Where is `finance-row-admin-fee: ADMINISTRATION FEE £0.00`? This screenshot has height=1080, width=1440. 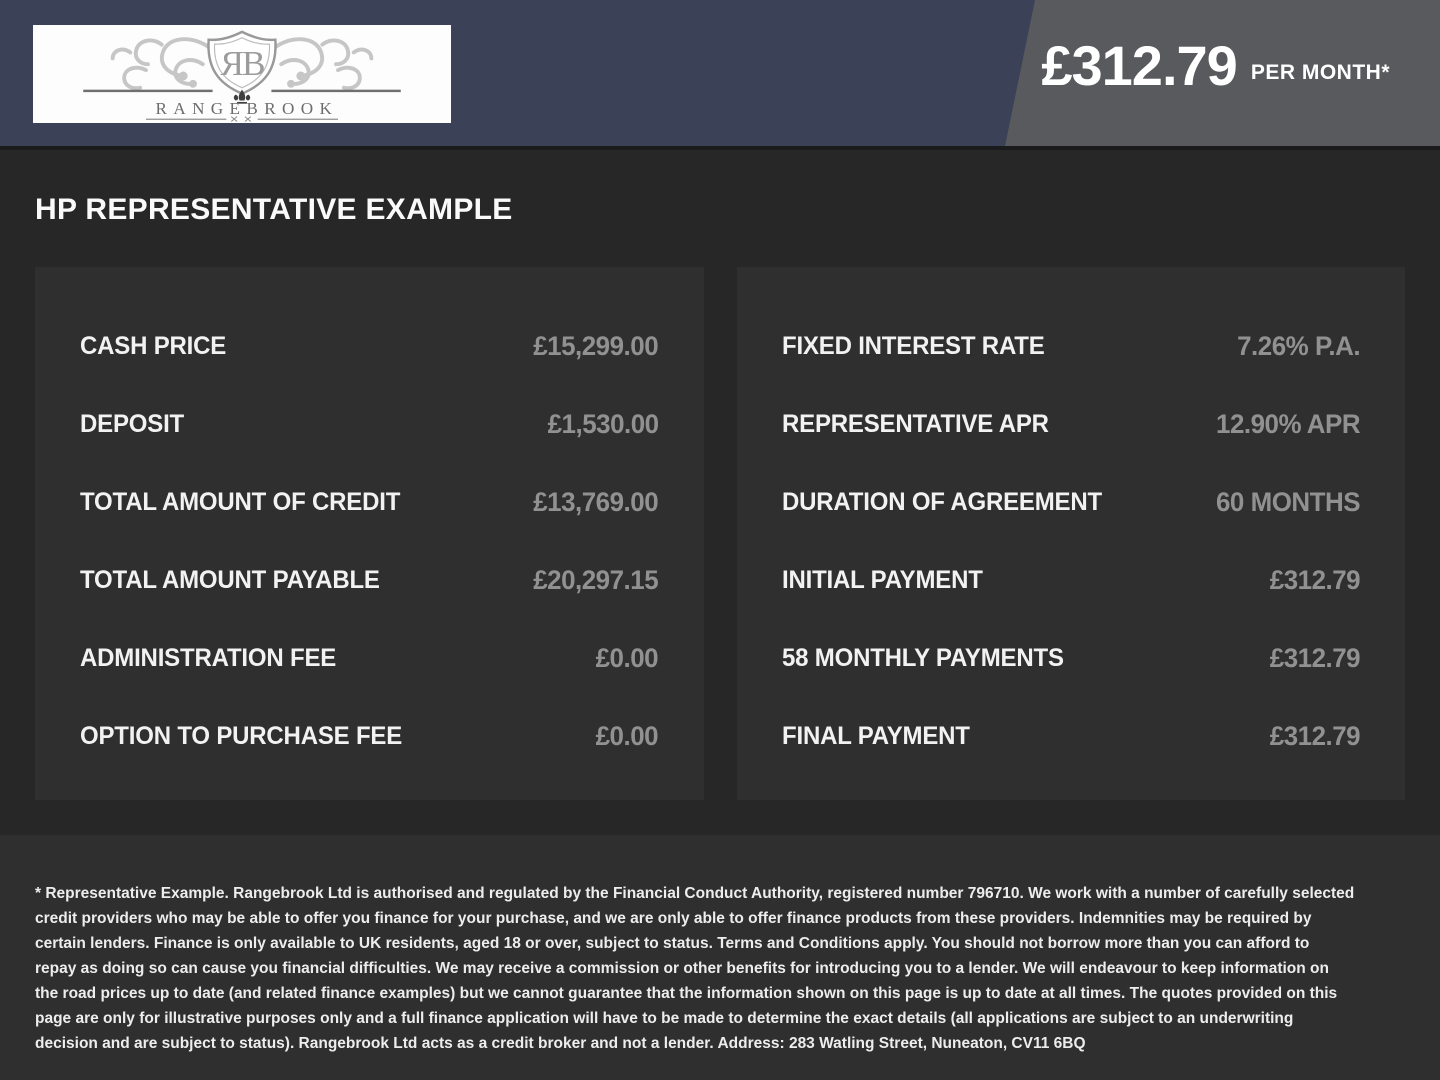 finance-row-admin-fee: ADMINISTRATION FEE £0.00 is located at coordinates (369, 658).